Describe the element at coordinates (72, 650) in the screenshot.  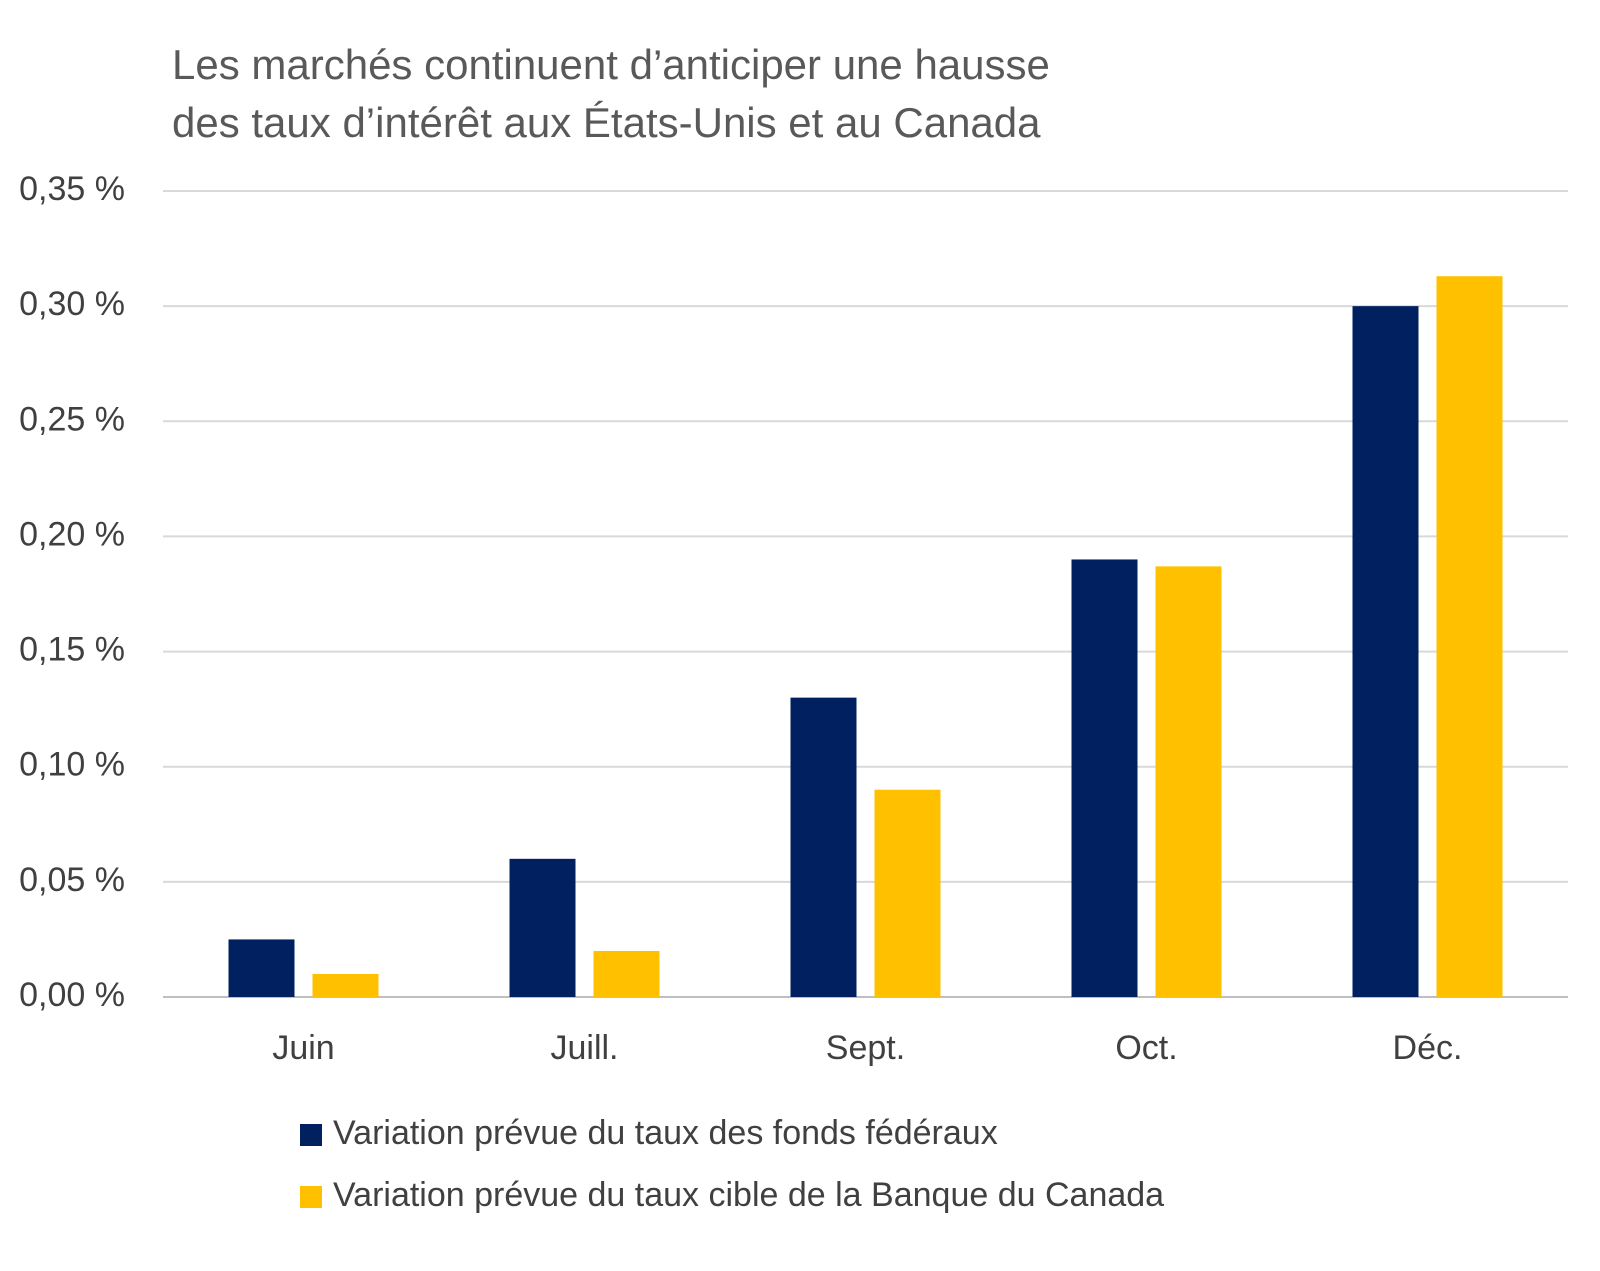
I see `y-tick-label: 0,15 %` at that location.